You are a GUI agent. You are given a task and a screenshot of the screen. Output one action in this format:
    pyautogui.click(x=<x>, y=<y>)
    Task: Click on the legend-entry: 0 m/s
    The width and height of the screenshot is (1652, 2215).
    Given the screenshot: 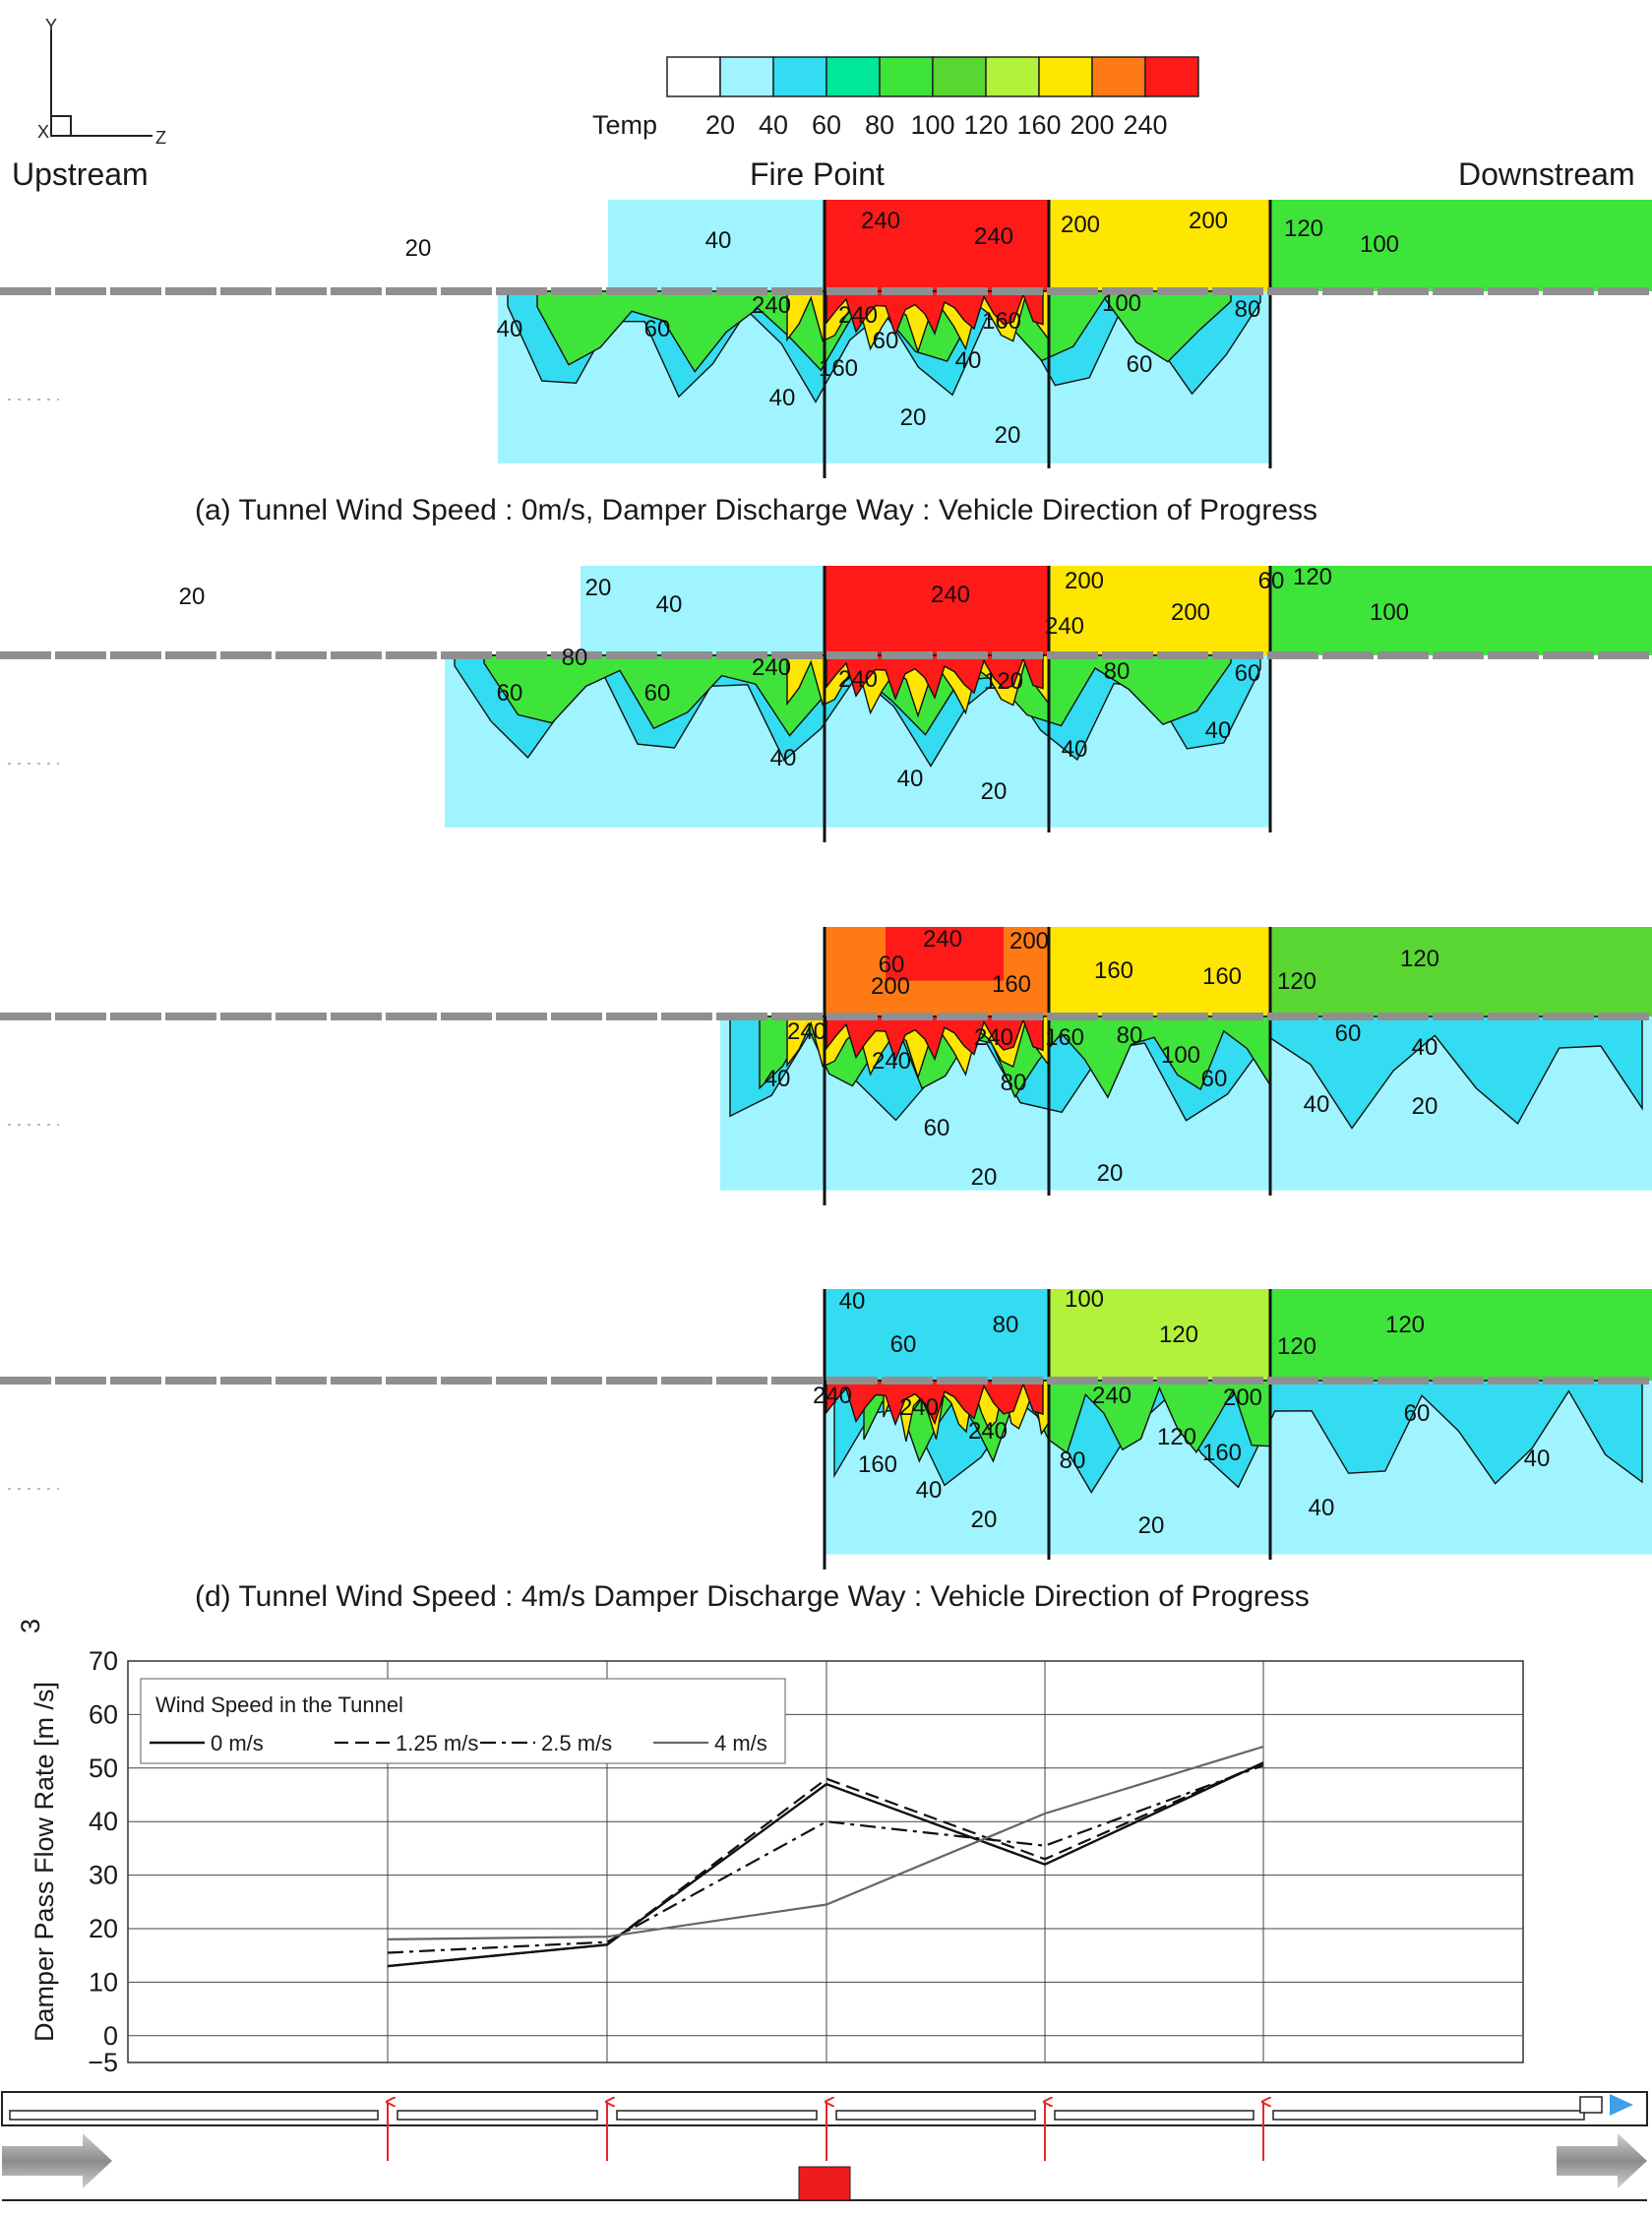 What is the action you would take?
    pyautogui.click(x=237, y=1743)
    